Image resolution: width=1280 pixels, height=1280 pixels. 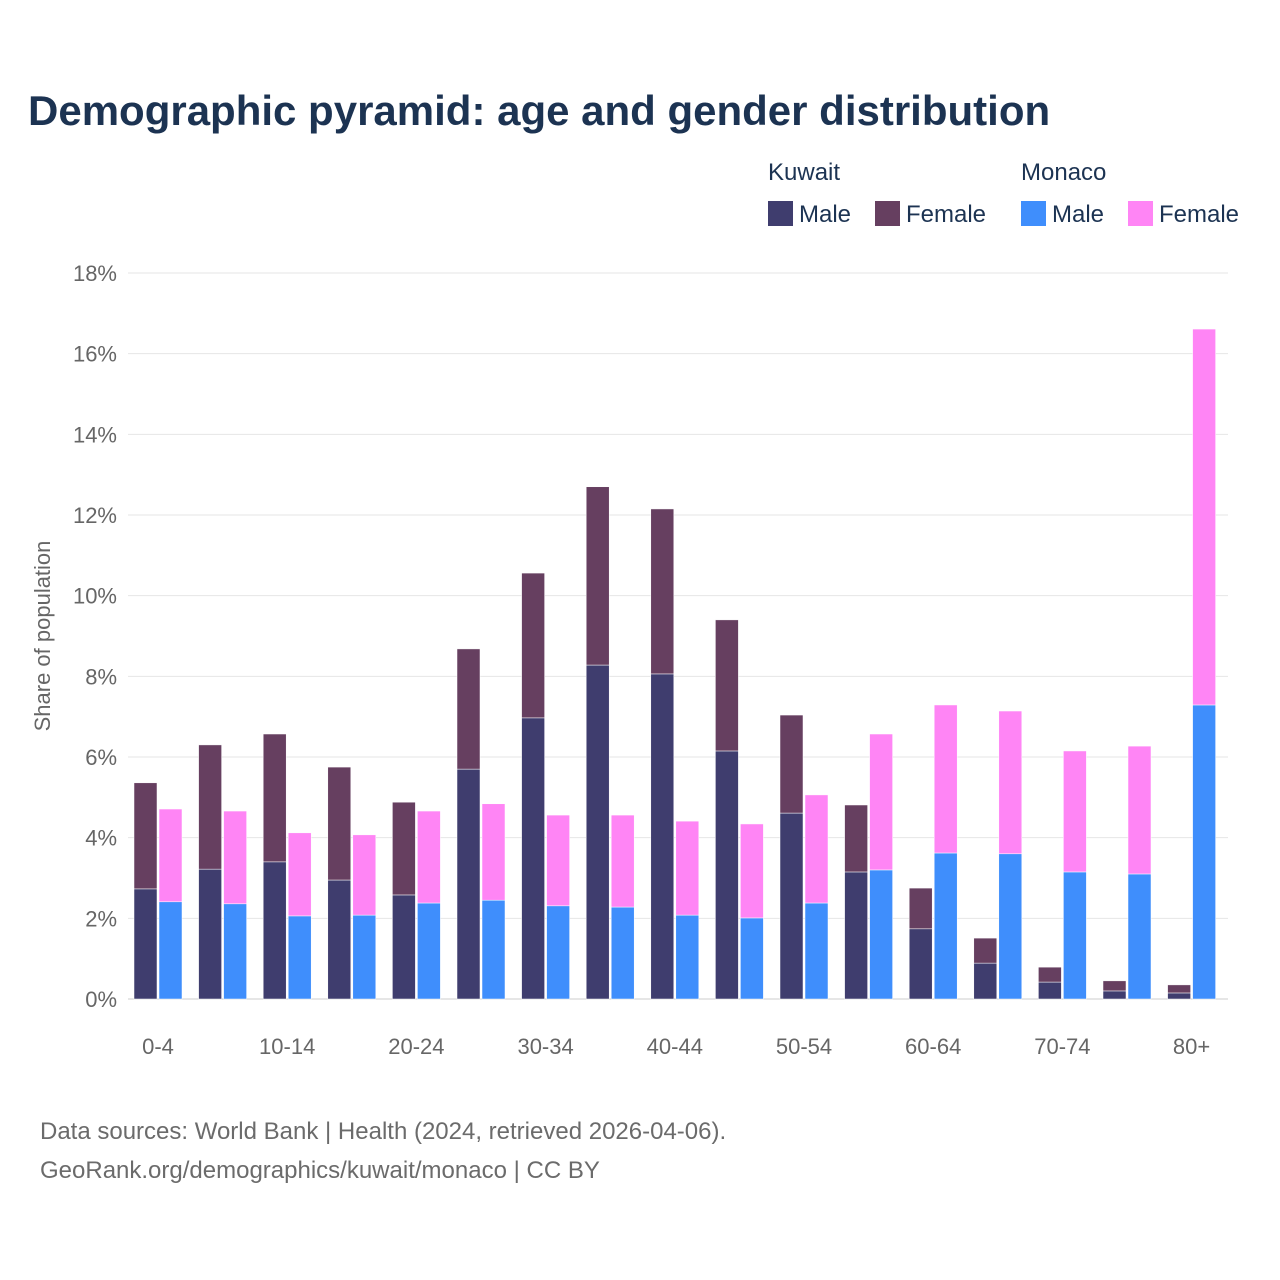 What do you see at coordinates (1179, 996) in the screenshot?
I see `bar-kuwait-male-80+` at bounding box center [1179, 996].